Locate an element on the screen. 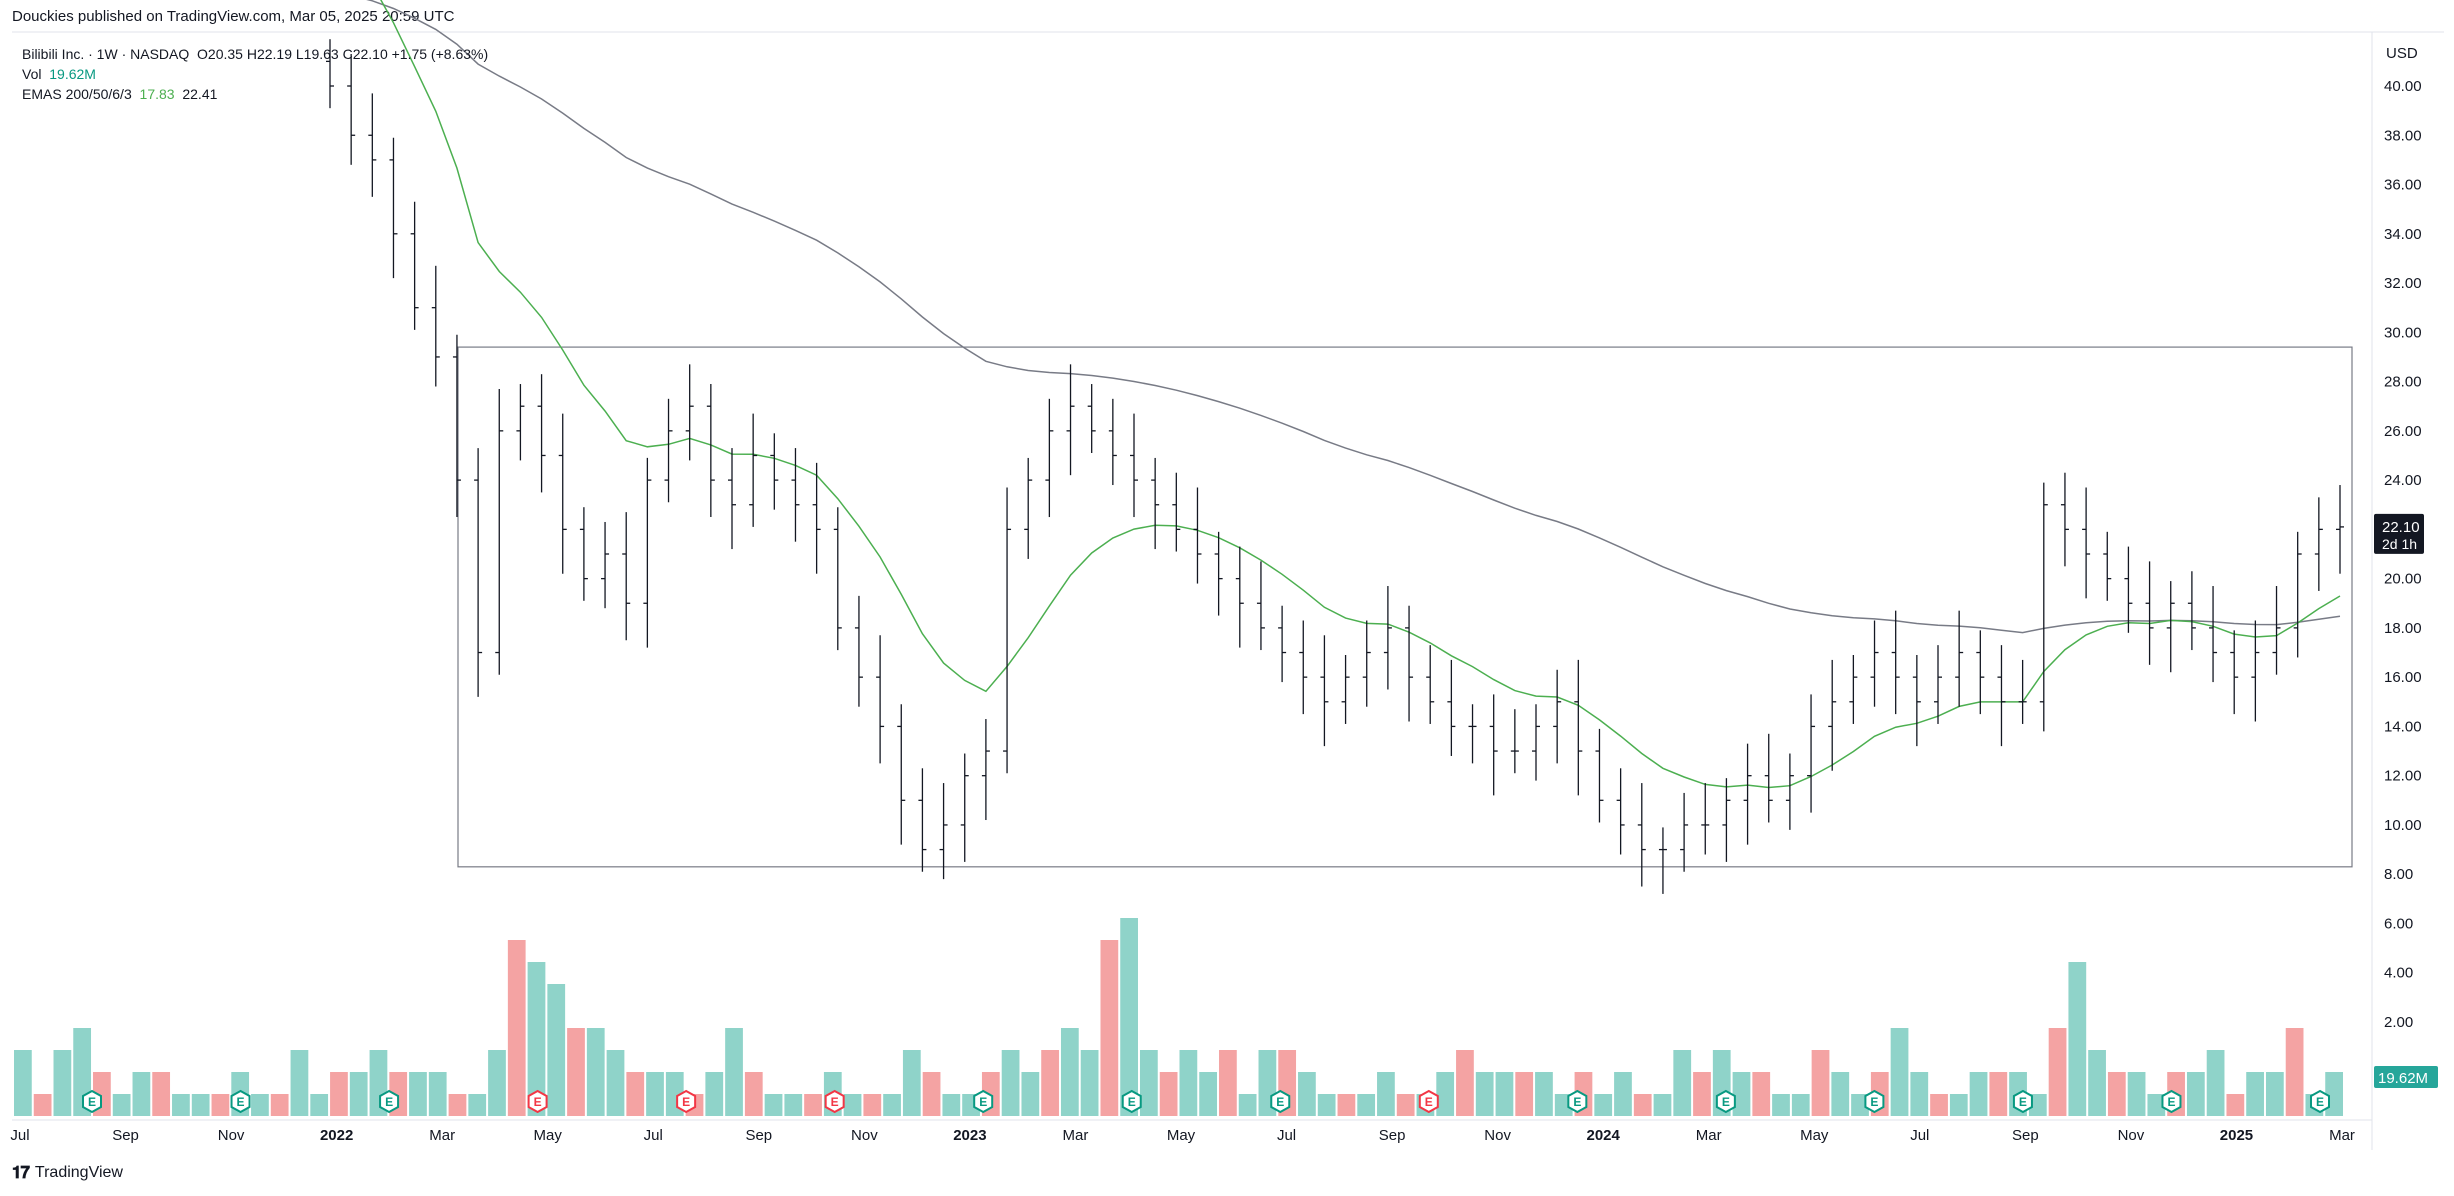  volume-badge-label: 19.62M is located at coordinates (2403, 1078).